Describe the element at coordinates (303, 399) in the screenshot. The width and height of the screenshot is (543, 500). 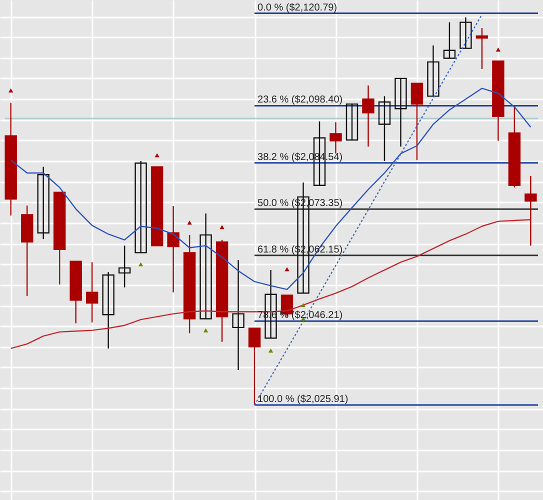
I see `ref-line-label: 100.0 % ($2,025.91)` at that location.